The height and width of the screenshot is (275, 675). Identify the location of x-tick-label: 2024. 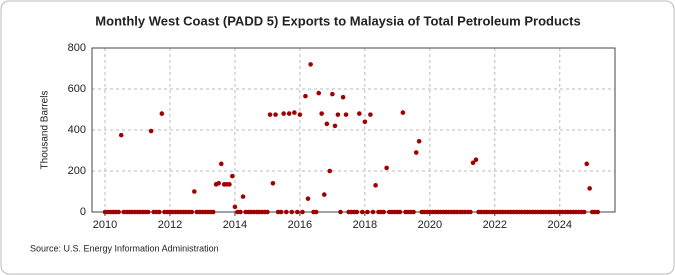
(560, 225).